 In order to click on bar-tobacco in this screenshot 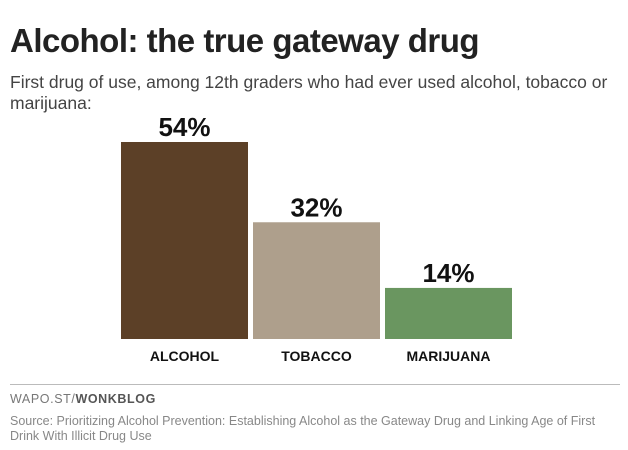, I will do `click(316, 280)`.